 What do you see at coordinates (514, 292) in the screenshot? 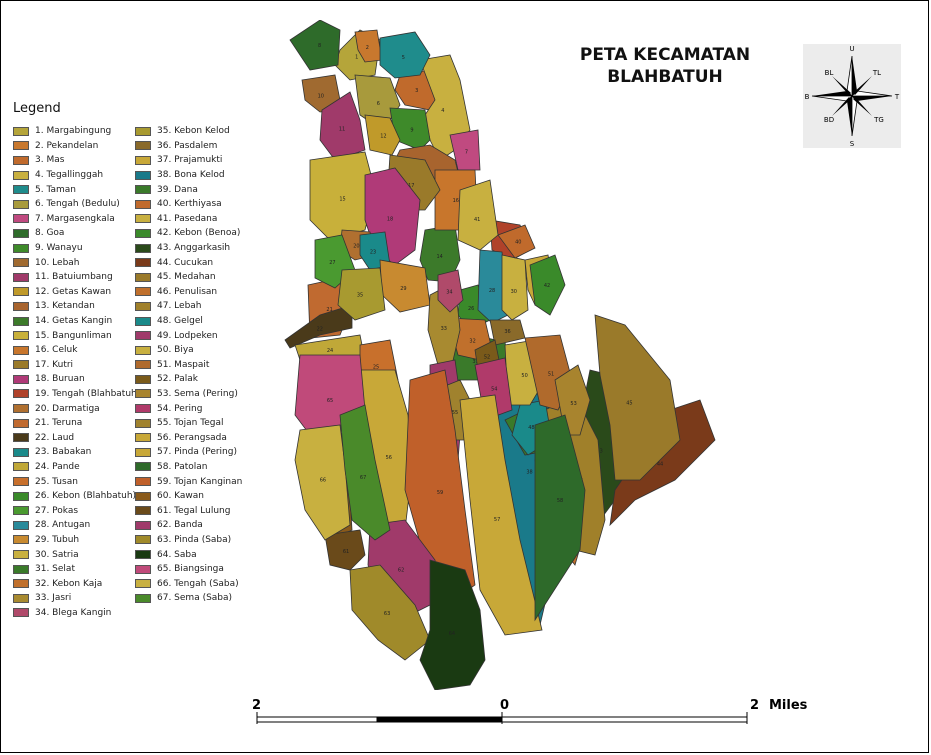
I see `district-number-label: 30` at bounding box center [514, 292].